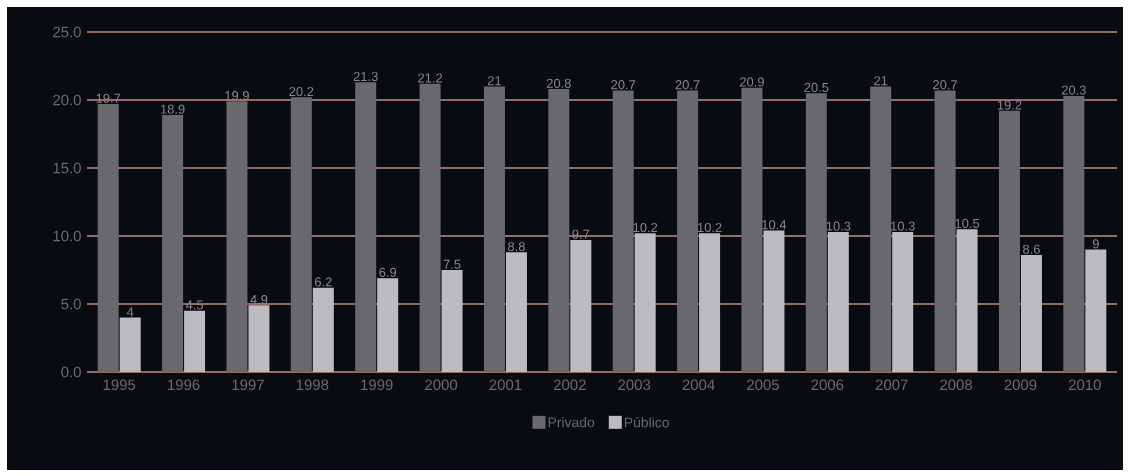 The width and height of the screenshot is (1130, 476). I want to click on data-label: 18.9, so click(172, 109).